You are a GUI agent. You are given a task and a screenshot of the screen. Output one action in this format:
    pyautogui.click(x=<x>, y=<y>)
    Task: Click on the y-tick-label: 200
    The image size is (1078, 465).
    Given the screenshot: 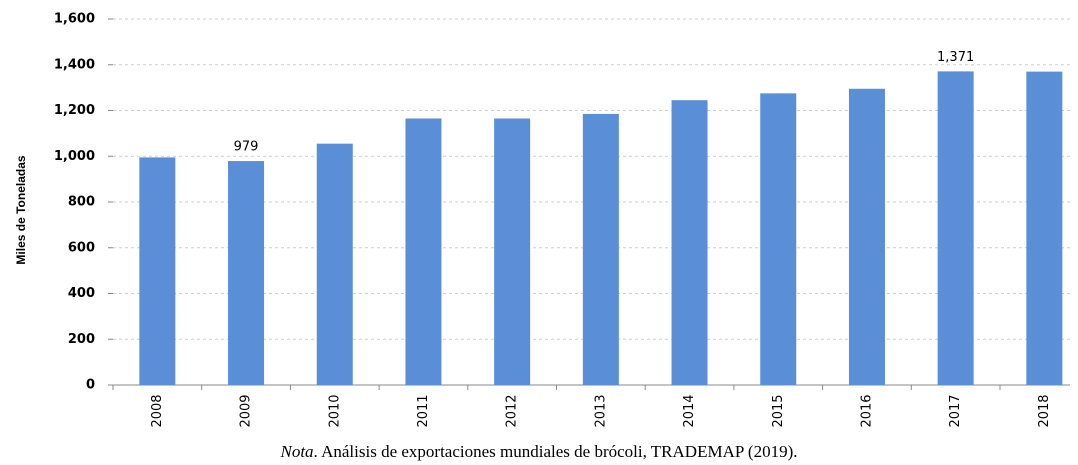 What is the action you would take?
    pyautogui.click(x=81, y=339)
    